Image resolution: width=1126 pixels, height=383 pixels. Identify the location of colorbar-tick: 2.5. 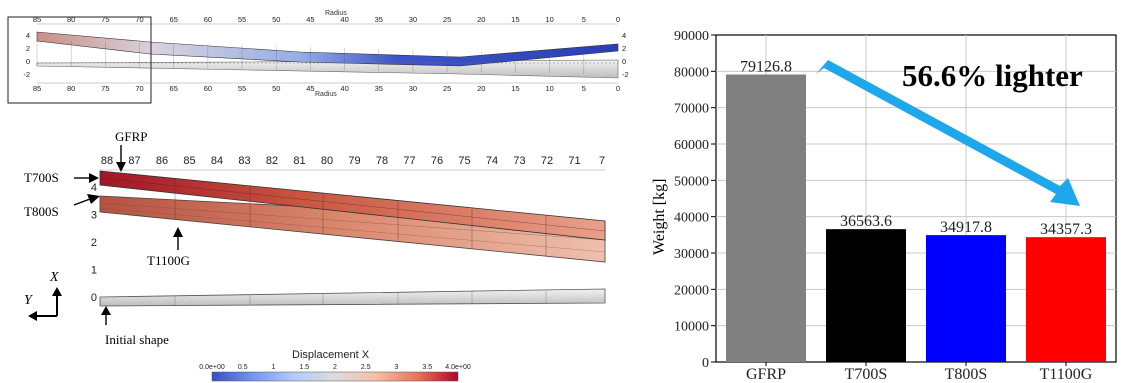
(366, 367).